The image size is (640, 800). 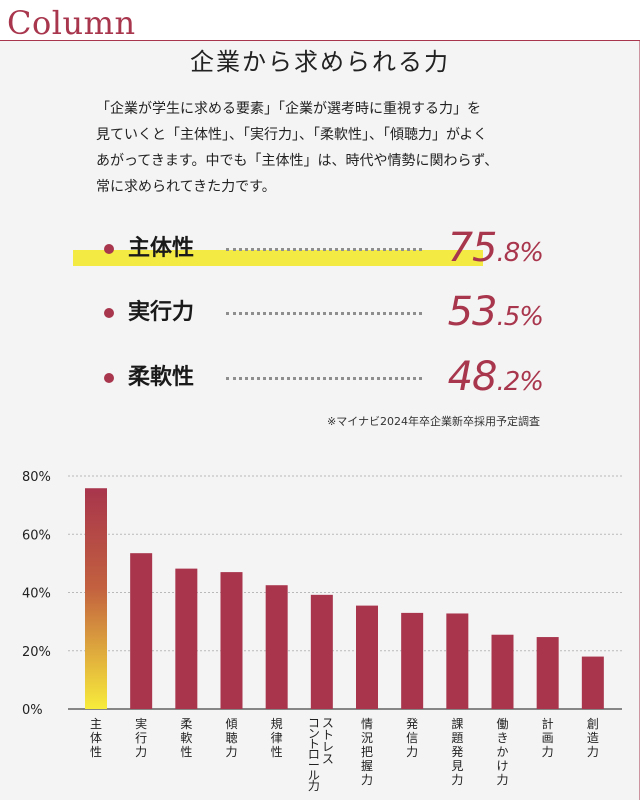 I want to click on stat-label: 実行力, so click(x=161, y=312).